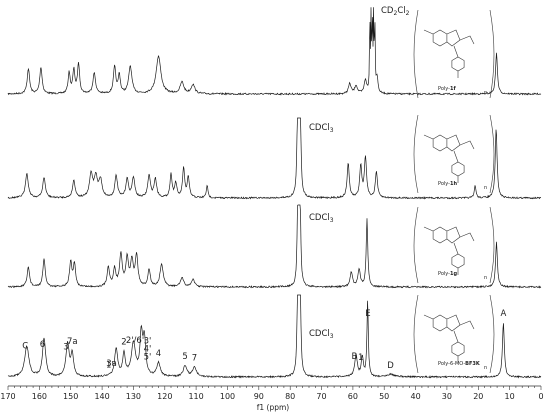 The height and width of the screenshot is (420, 550). What do you see at coordinates (454, 154) in the screenshot?
I see `polymer-structure-drawing: Poly-1h n` at bounding box center [454, 154].